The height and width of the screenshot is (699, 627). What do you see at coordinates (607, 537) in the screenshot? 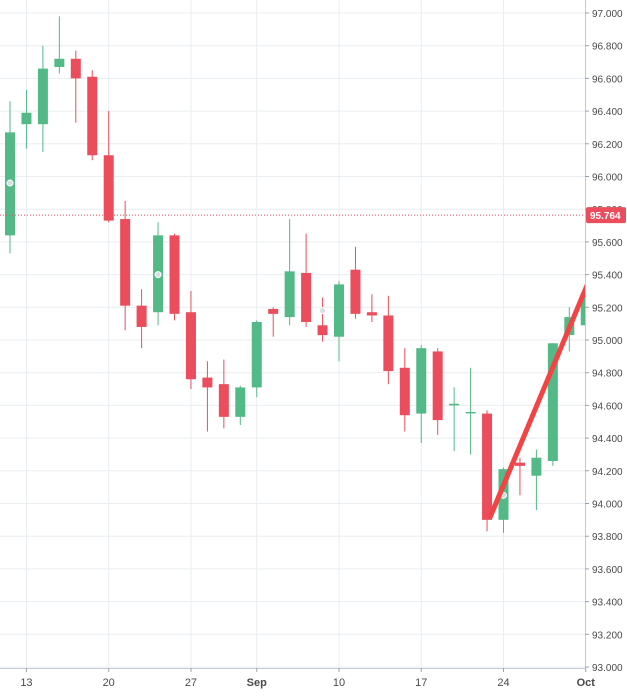
I see `price-tick-label: 93.800` at bounding box center [607, 537].